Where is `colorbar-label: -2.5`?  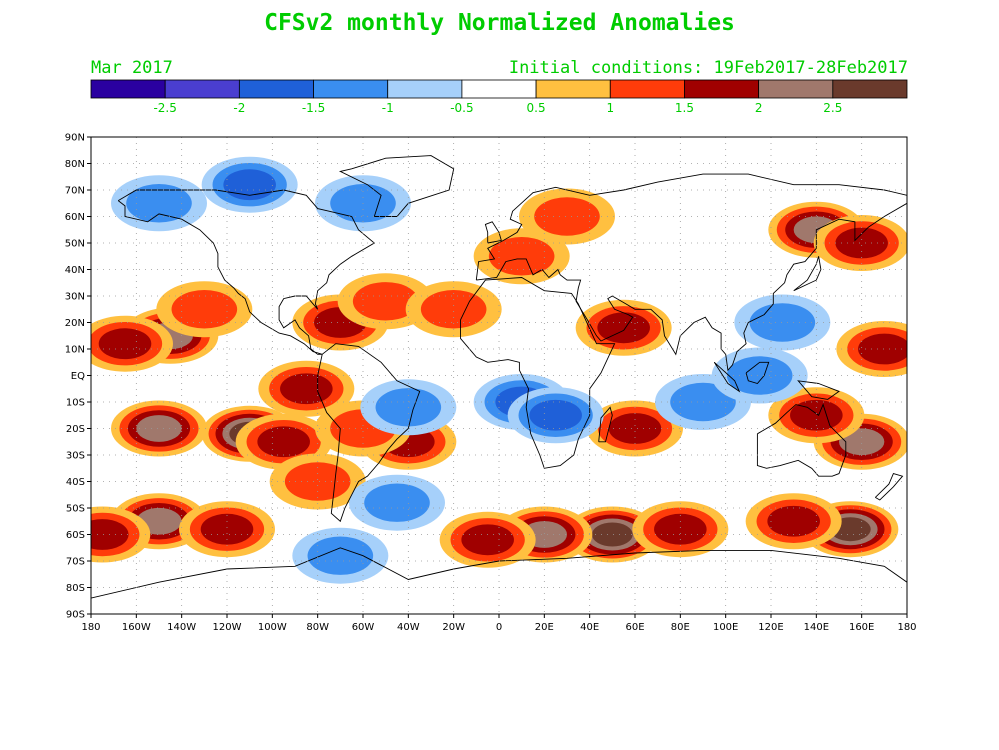
colorbar-label: -2.5 is located at coordinates (164, 108).